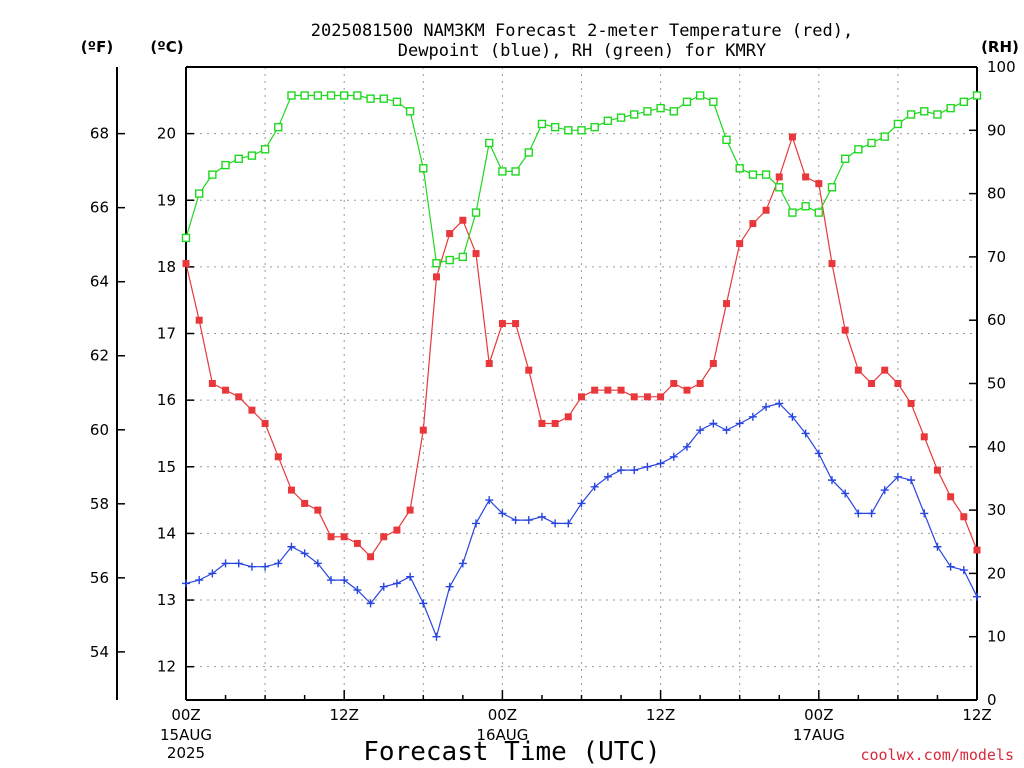 The image size is (1024, 768). What do you see at coordinates (996, 194) in the screenshot?
I see `rh-tick-label: 80` at bounding box center [996, 194].